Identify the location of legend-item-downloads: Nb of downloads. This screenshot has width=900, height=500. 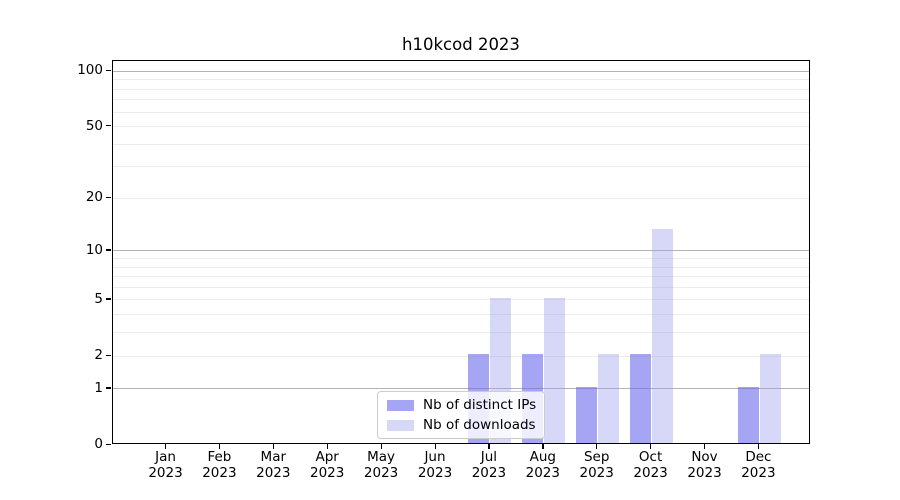
(461, 425).